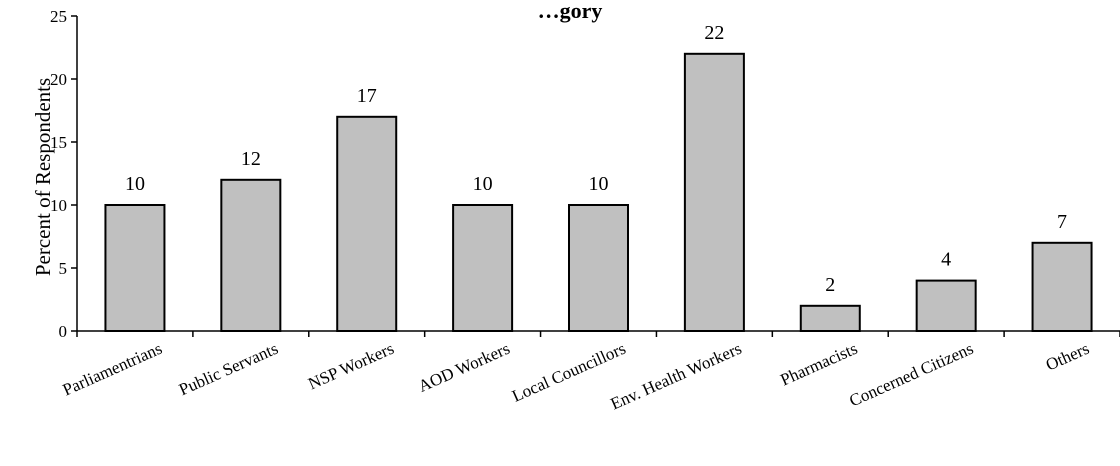 This screenshot has width=1120, height=466. Describe the element at coordinates (112, 369) in the screenshot. I see `category-label-0: Parliamentrians` at that location.